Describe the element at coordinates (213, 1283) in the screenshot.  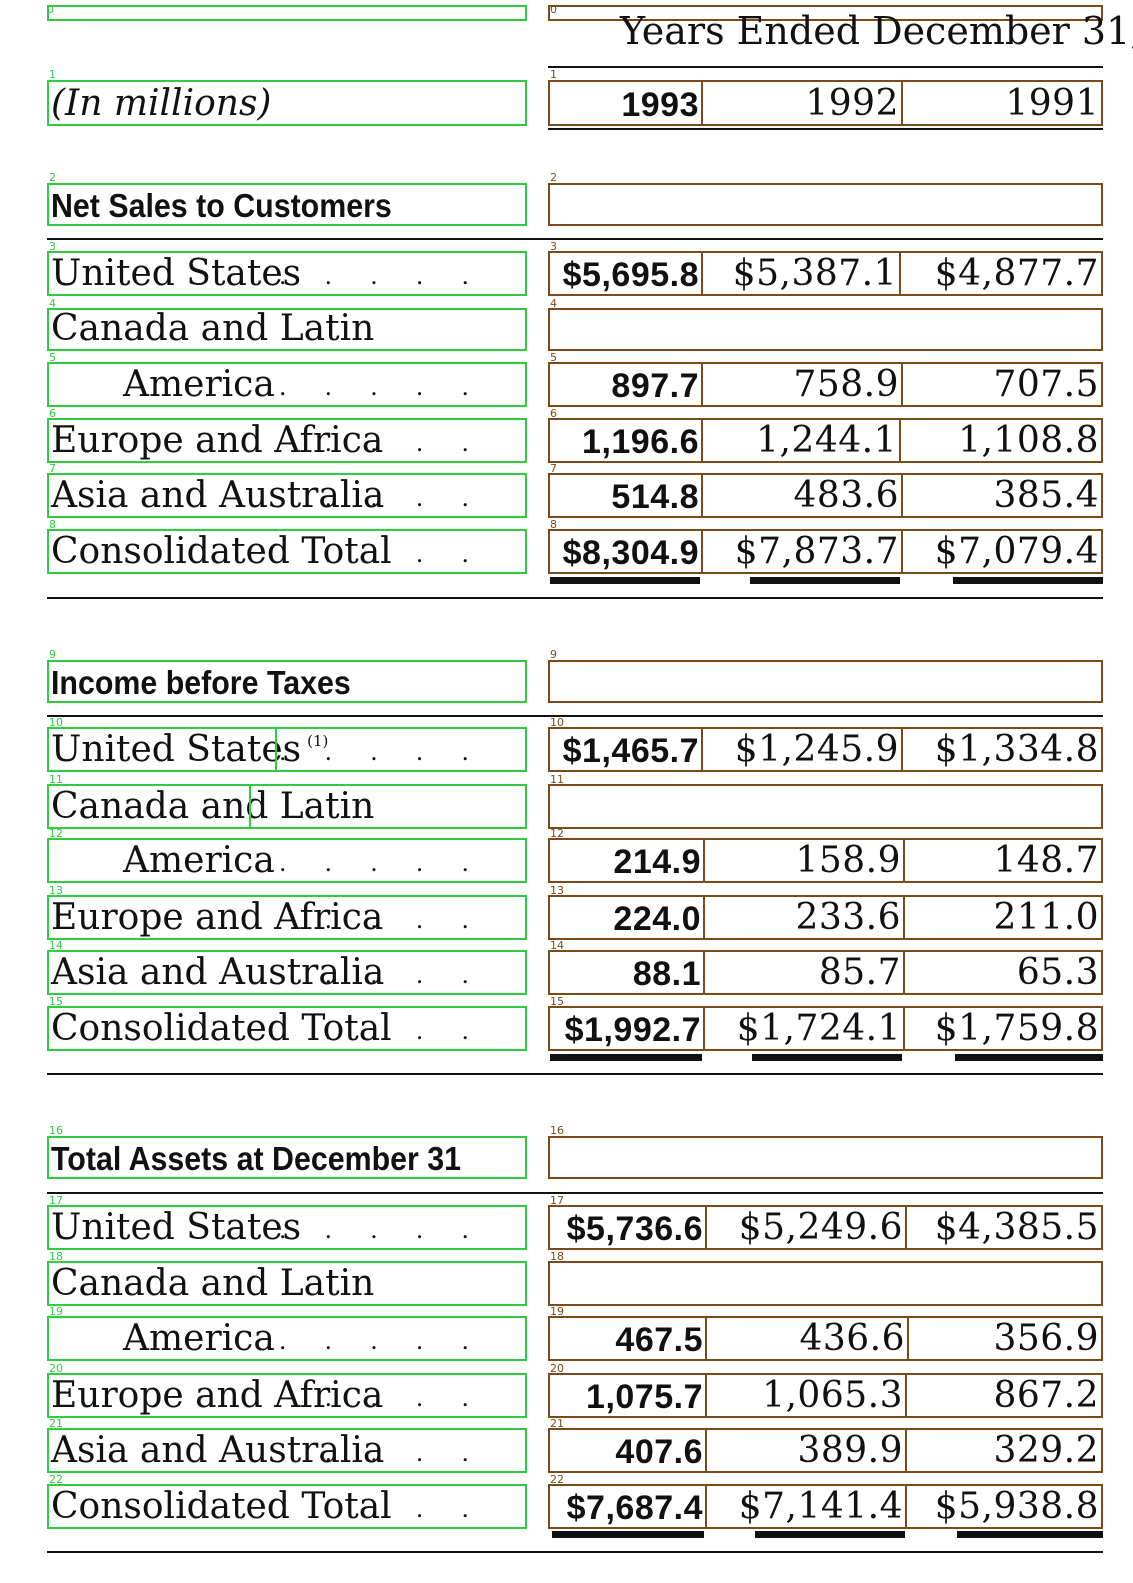
I see `row-label-canada-latin: Canada and Latin` at that location.